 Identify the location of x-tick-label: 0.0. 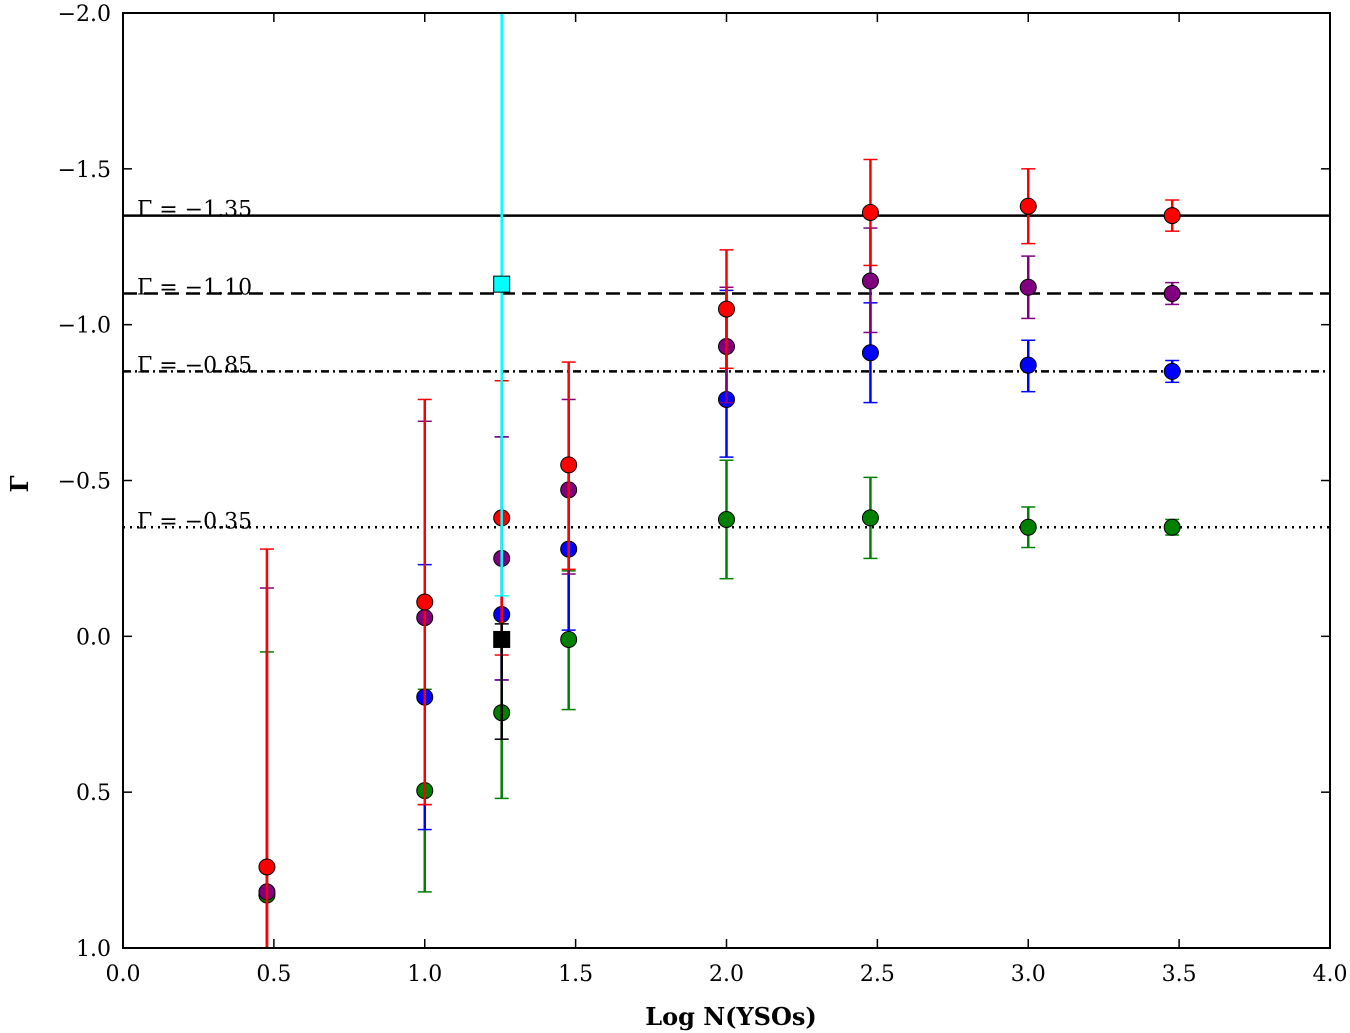
(123, 974).